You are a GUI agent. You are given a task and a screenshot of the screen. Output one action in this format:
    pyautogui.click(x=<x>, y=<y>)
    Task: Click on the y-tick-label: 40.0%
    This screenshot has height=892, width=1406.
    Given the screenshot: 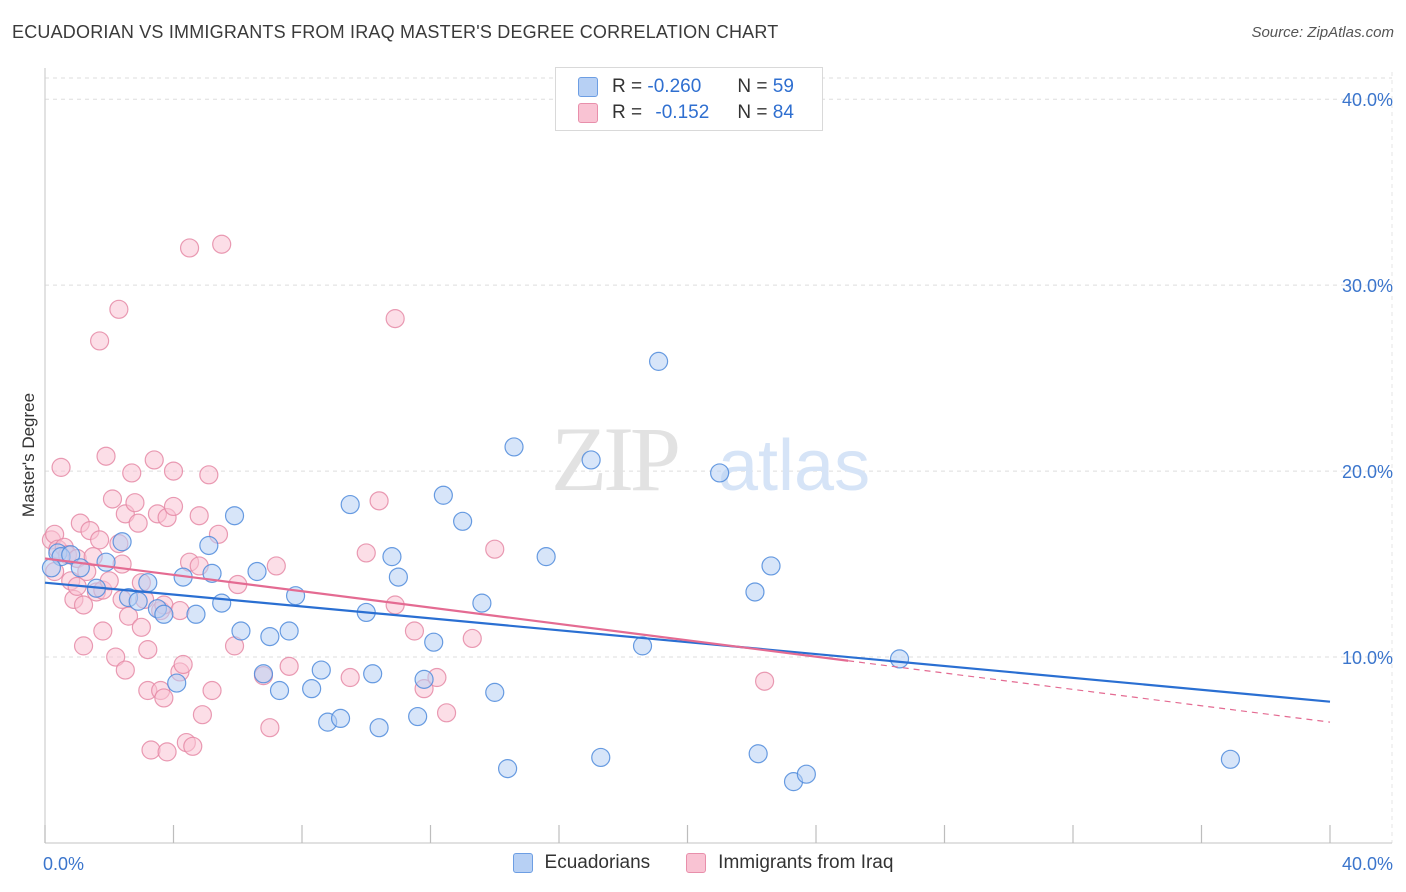 What is the action you would take?
    pyautogui.click(x=1367, y=100)
    